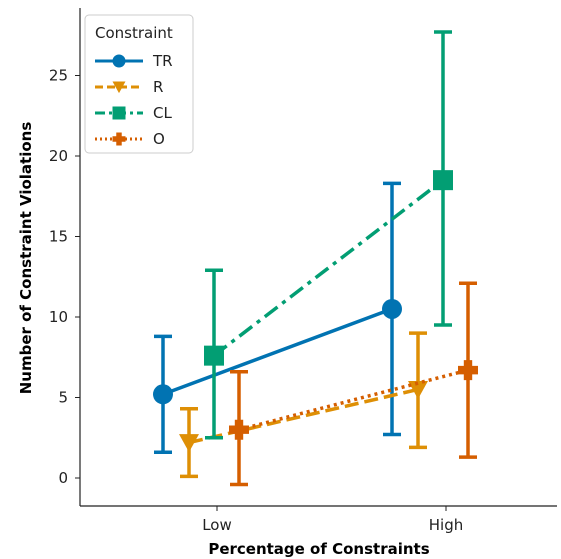  Describe the element at coordinates (130, 139) in the screenshot. I see `legend-item-o: O` at that location.